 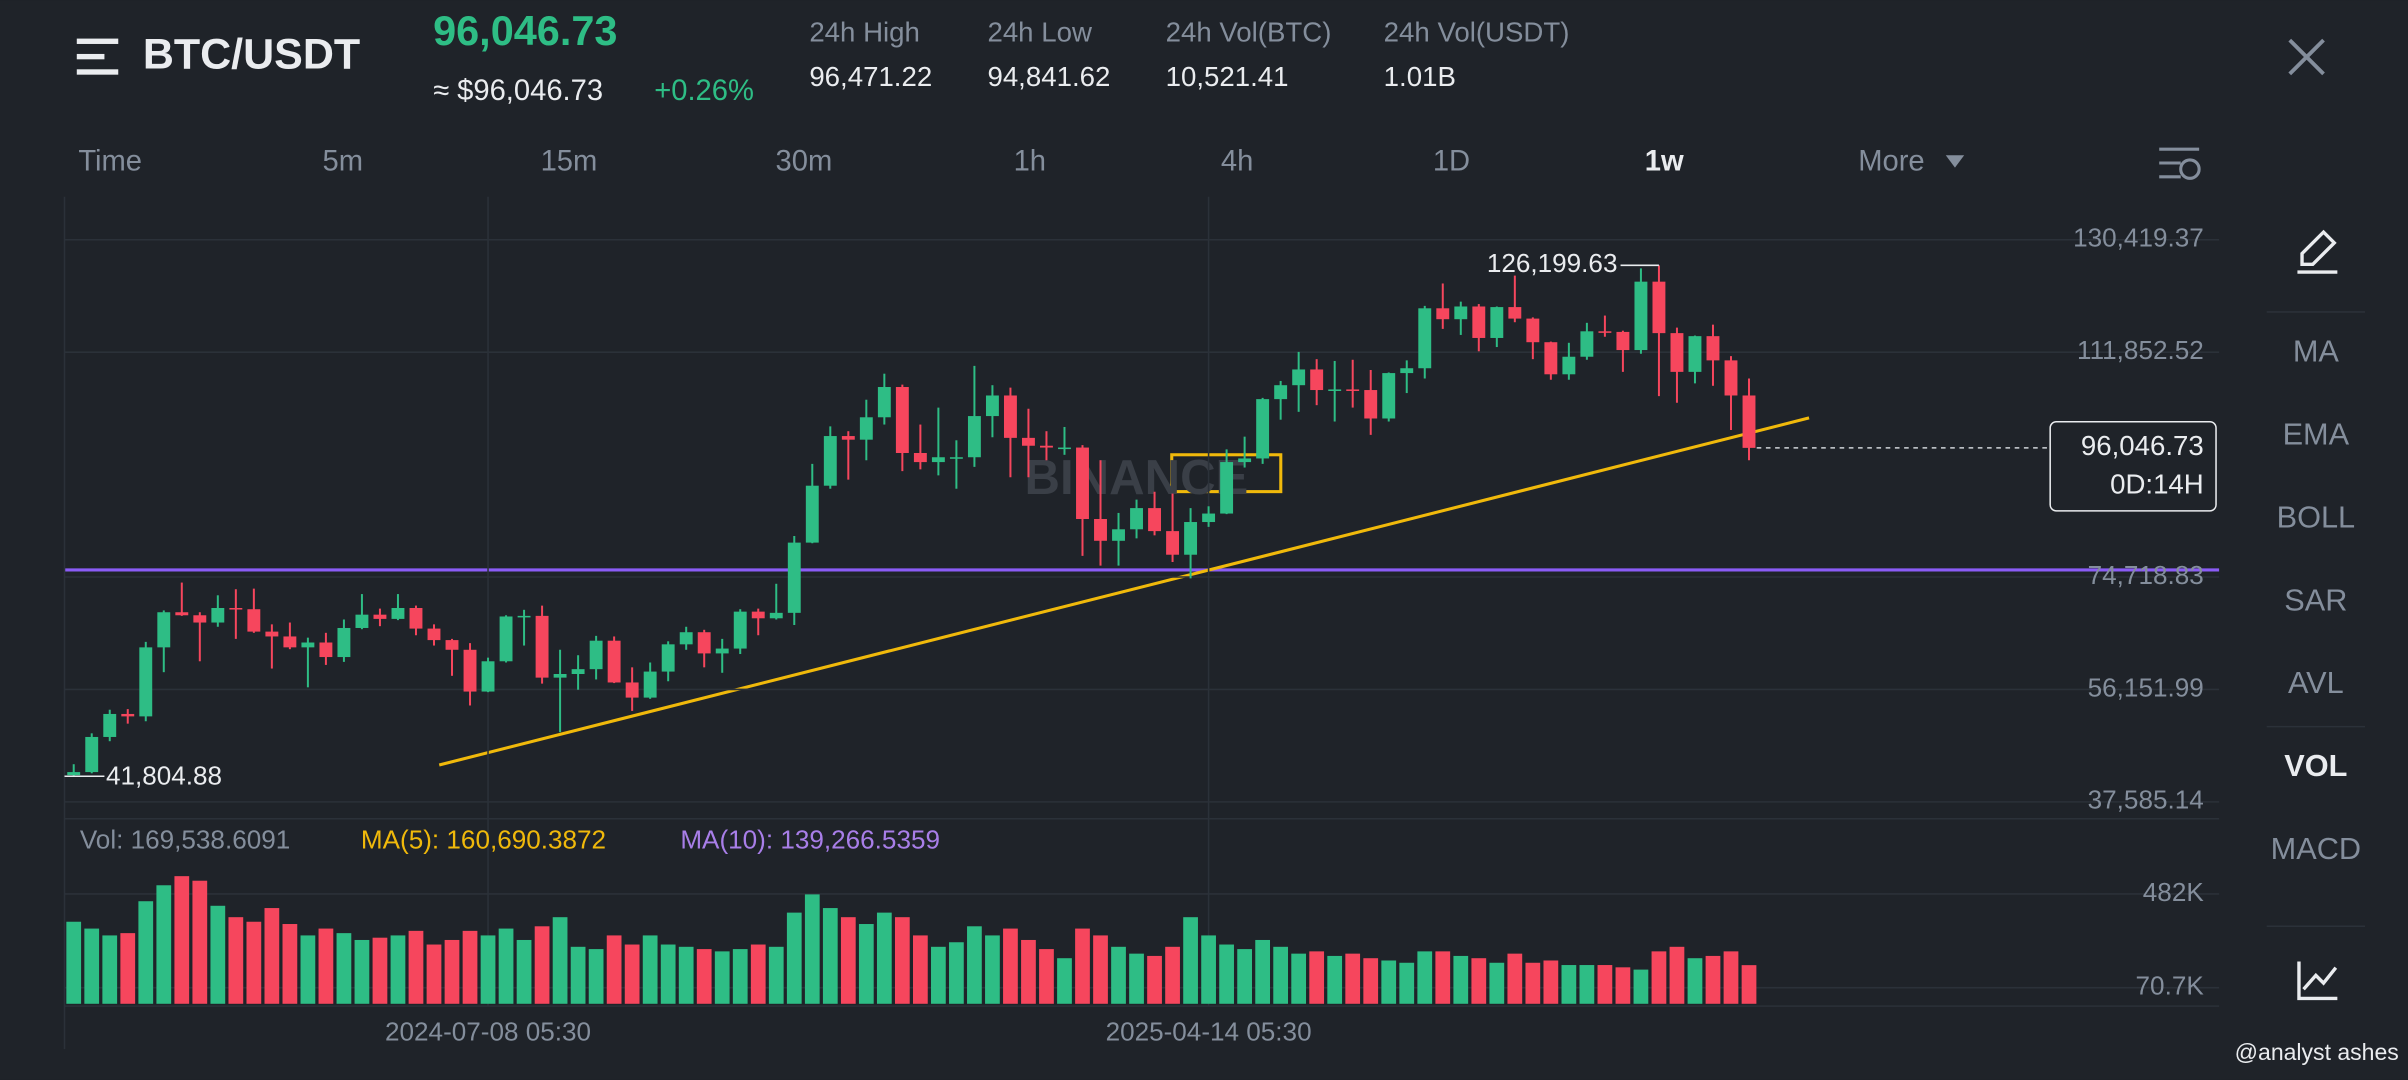 I want to click on y-tick-label: 111,852.52, so click(x=2140, y=350).